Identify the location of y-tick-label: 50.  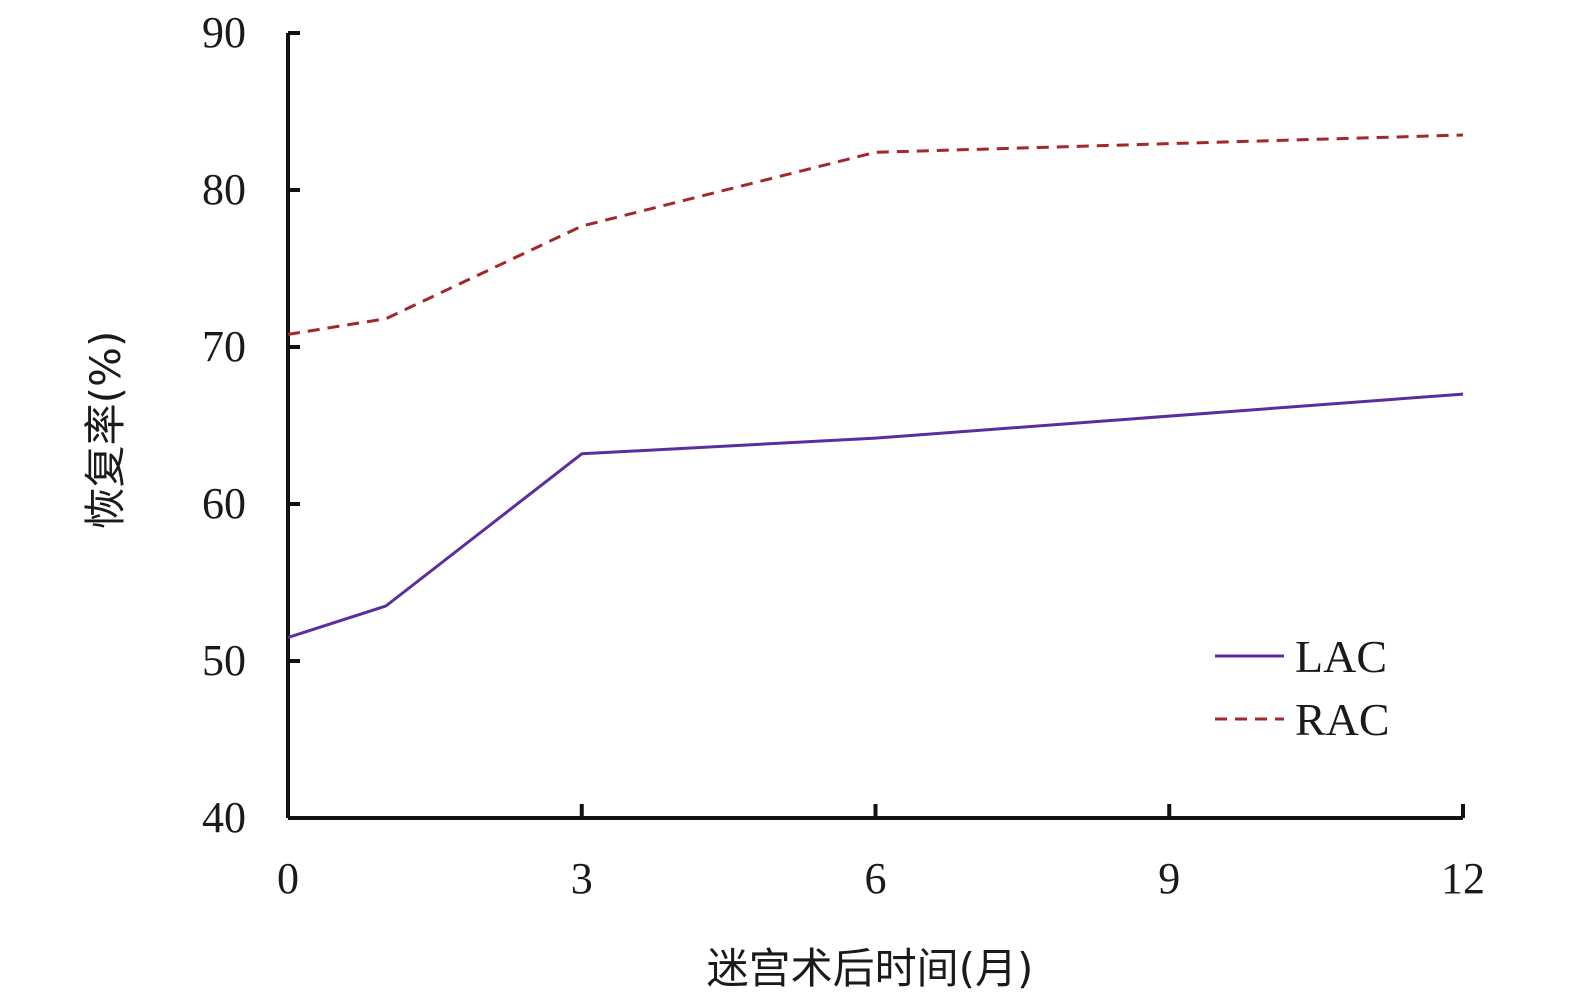
(224, 660).